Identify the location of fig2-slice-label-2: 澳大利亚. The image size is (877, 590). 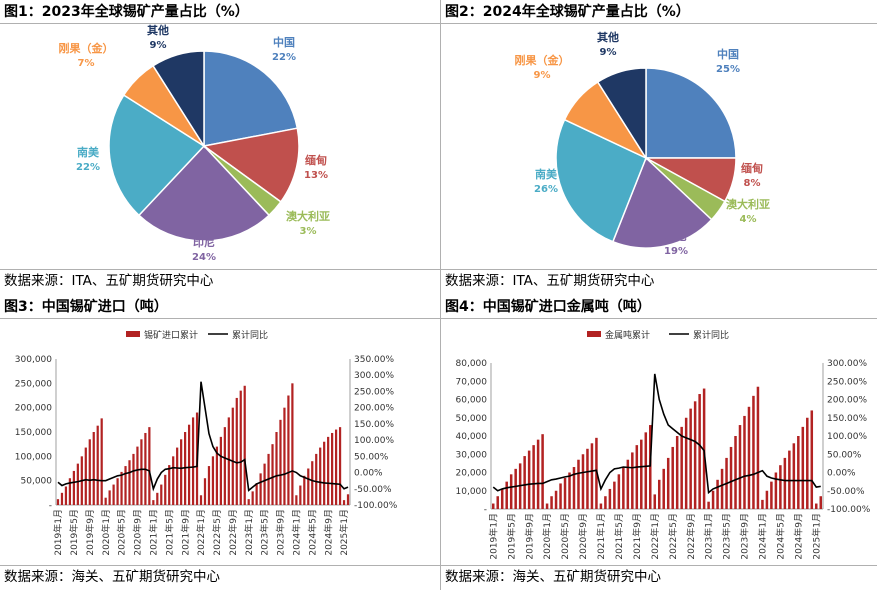
(748, 204).